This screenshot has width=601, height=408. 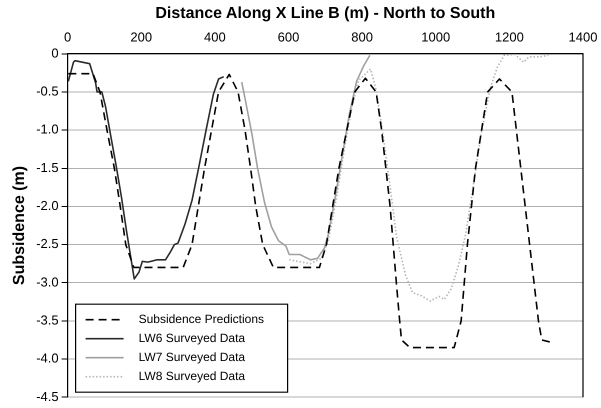 I want to click on x-tick-label: 1000, so click(x=435, y=37).